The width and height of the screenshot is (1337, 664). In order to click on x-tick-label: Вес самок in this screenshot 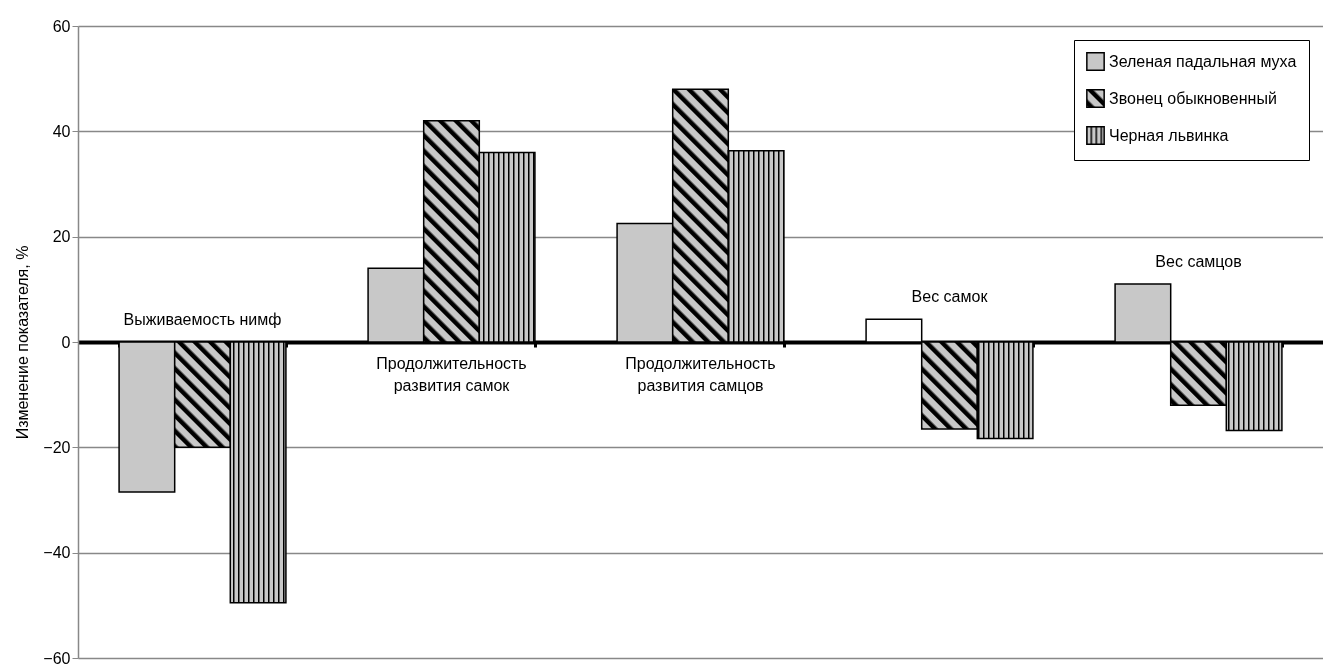, I will do `click(950, 297)`.